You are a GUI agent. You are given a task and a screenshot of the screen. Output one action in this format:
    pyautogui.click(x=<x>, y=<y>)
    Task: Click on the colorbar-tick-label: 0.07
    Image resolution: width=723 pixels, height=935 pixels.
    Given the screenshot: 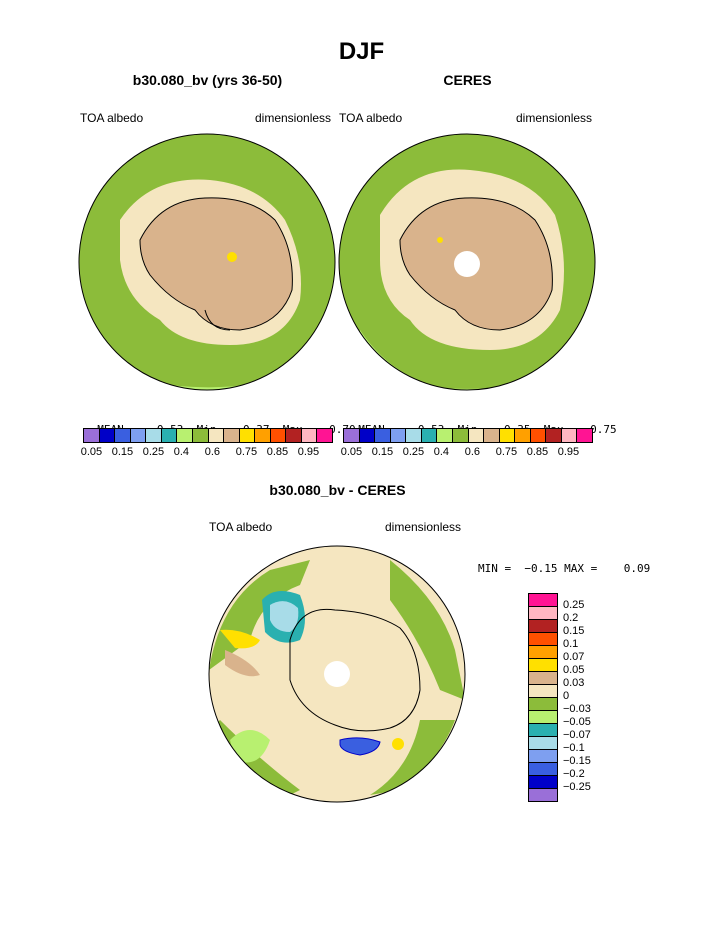 What is the action you would take?
    pyautogui.click(x=574, y=657)
    